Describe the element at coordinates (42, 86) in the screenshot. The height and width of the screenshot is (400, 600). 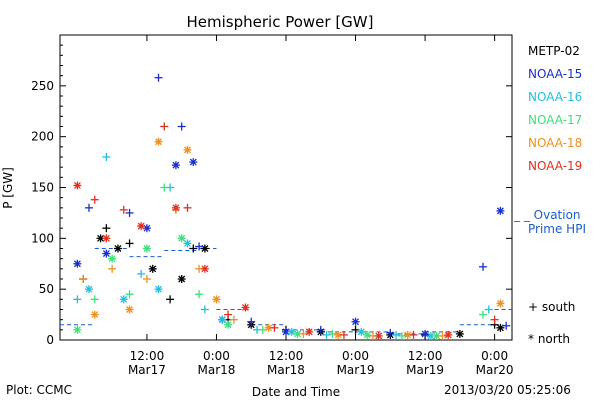
I see `y-tick-label: 250` at that location.